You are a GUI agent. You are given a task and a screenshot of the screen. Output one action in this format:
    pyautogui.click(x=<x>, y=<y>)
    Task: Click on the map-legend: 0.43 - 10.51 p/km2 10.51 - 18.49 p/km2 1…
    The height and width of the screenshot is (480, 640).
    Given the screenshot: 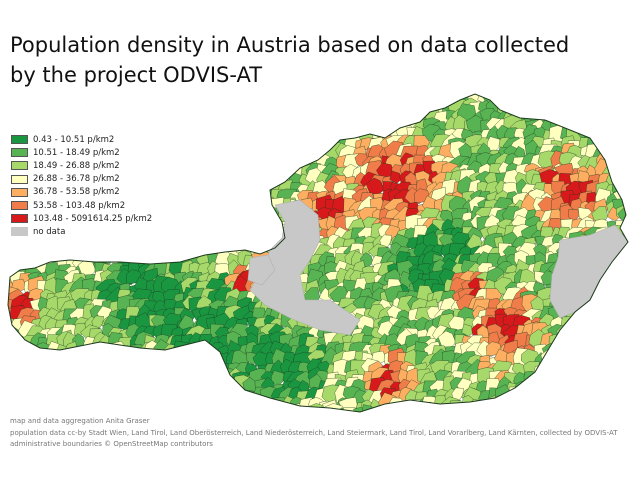 What is the action you would take?
    pyautogui.click(x=81, y=186)
    